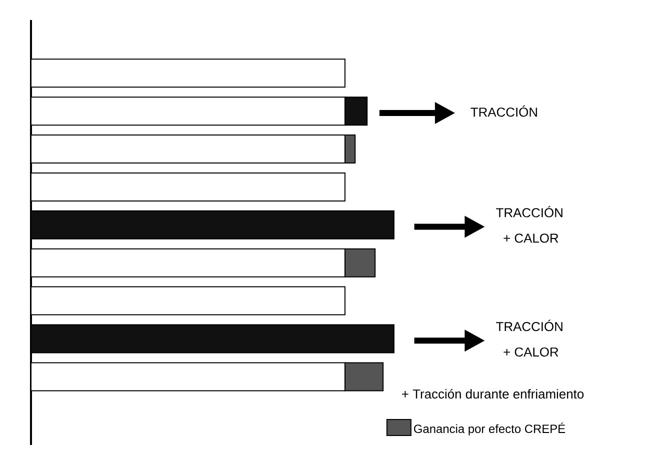 The height and width of the screenshot is (461, 667). I want to click on legend-label: Ganancia por efecto CREPÉ, so click(490, 429).